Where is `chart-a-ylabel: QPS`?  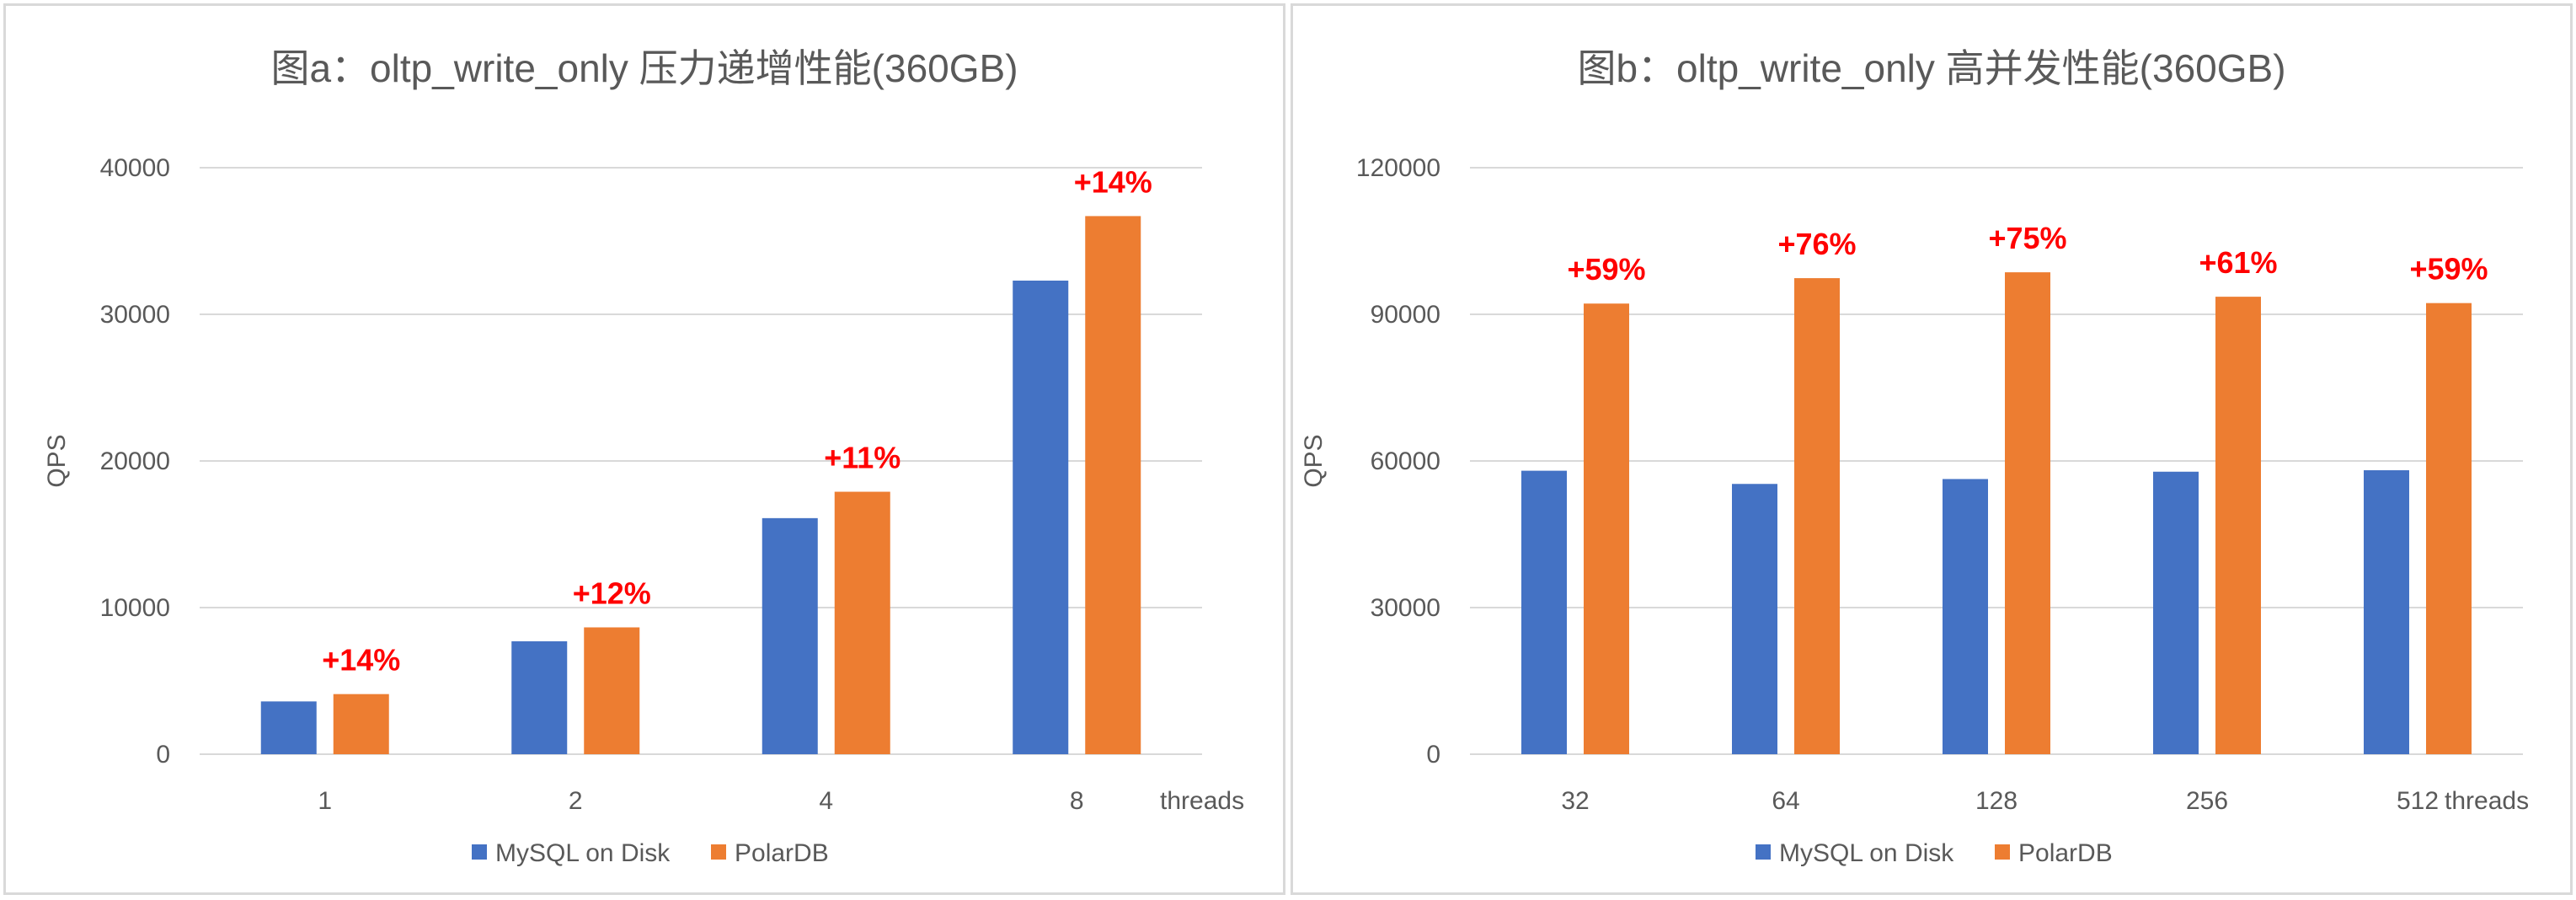 chart-a-ylabel: QPS is located at coordinates (57, 460).